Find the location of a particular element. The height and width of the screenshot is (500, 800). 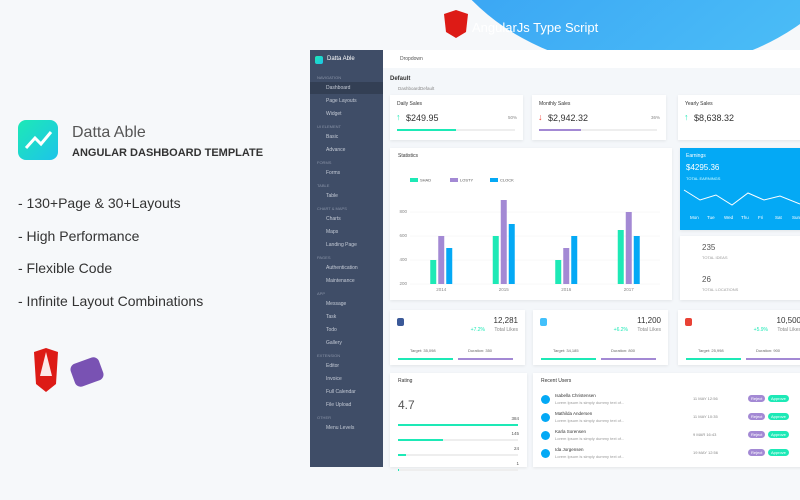

rating-count: 145 is located at coordinates (515, 433).